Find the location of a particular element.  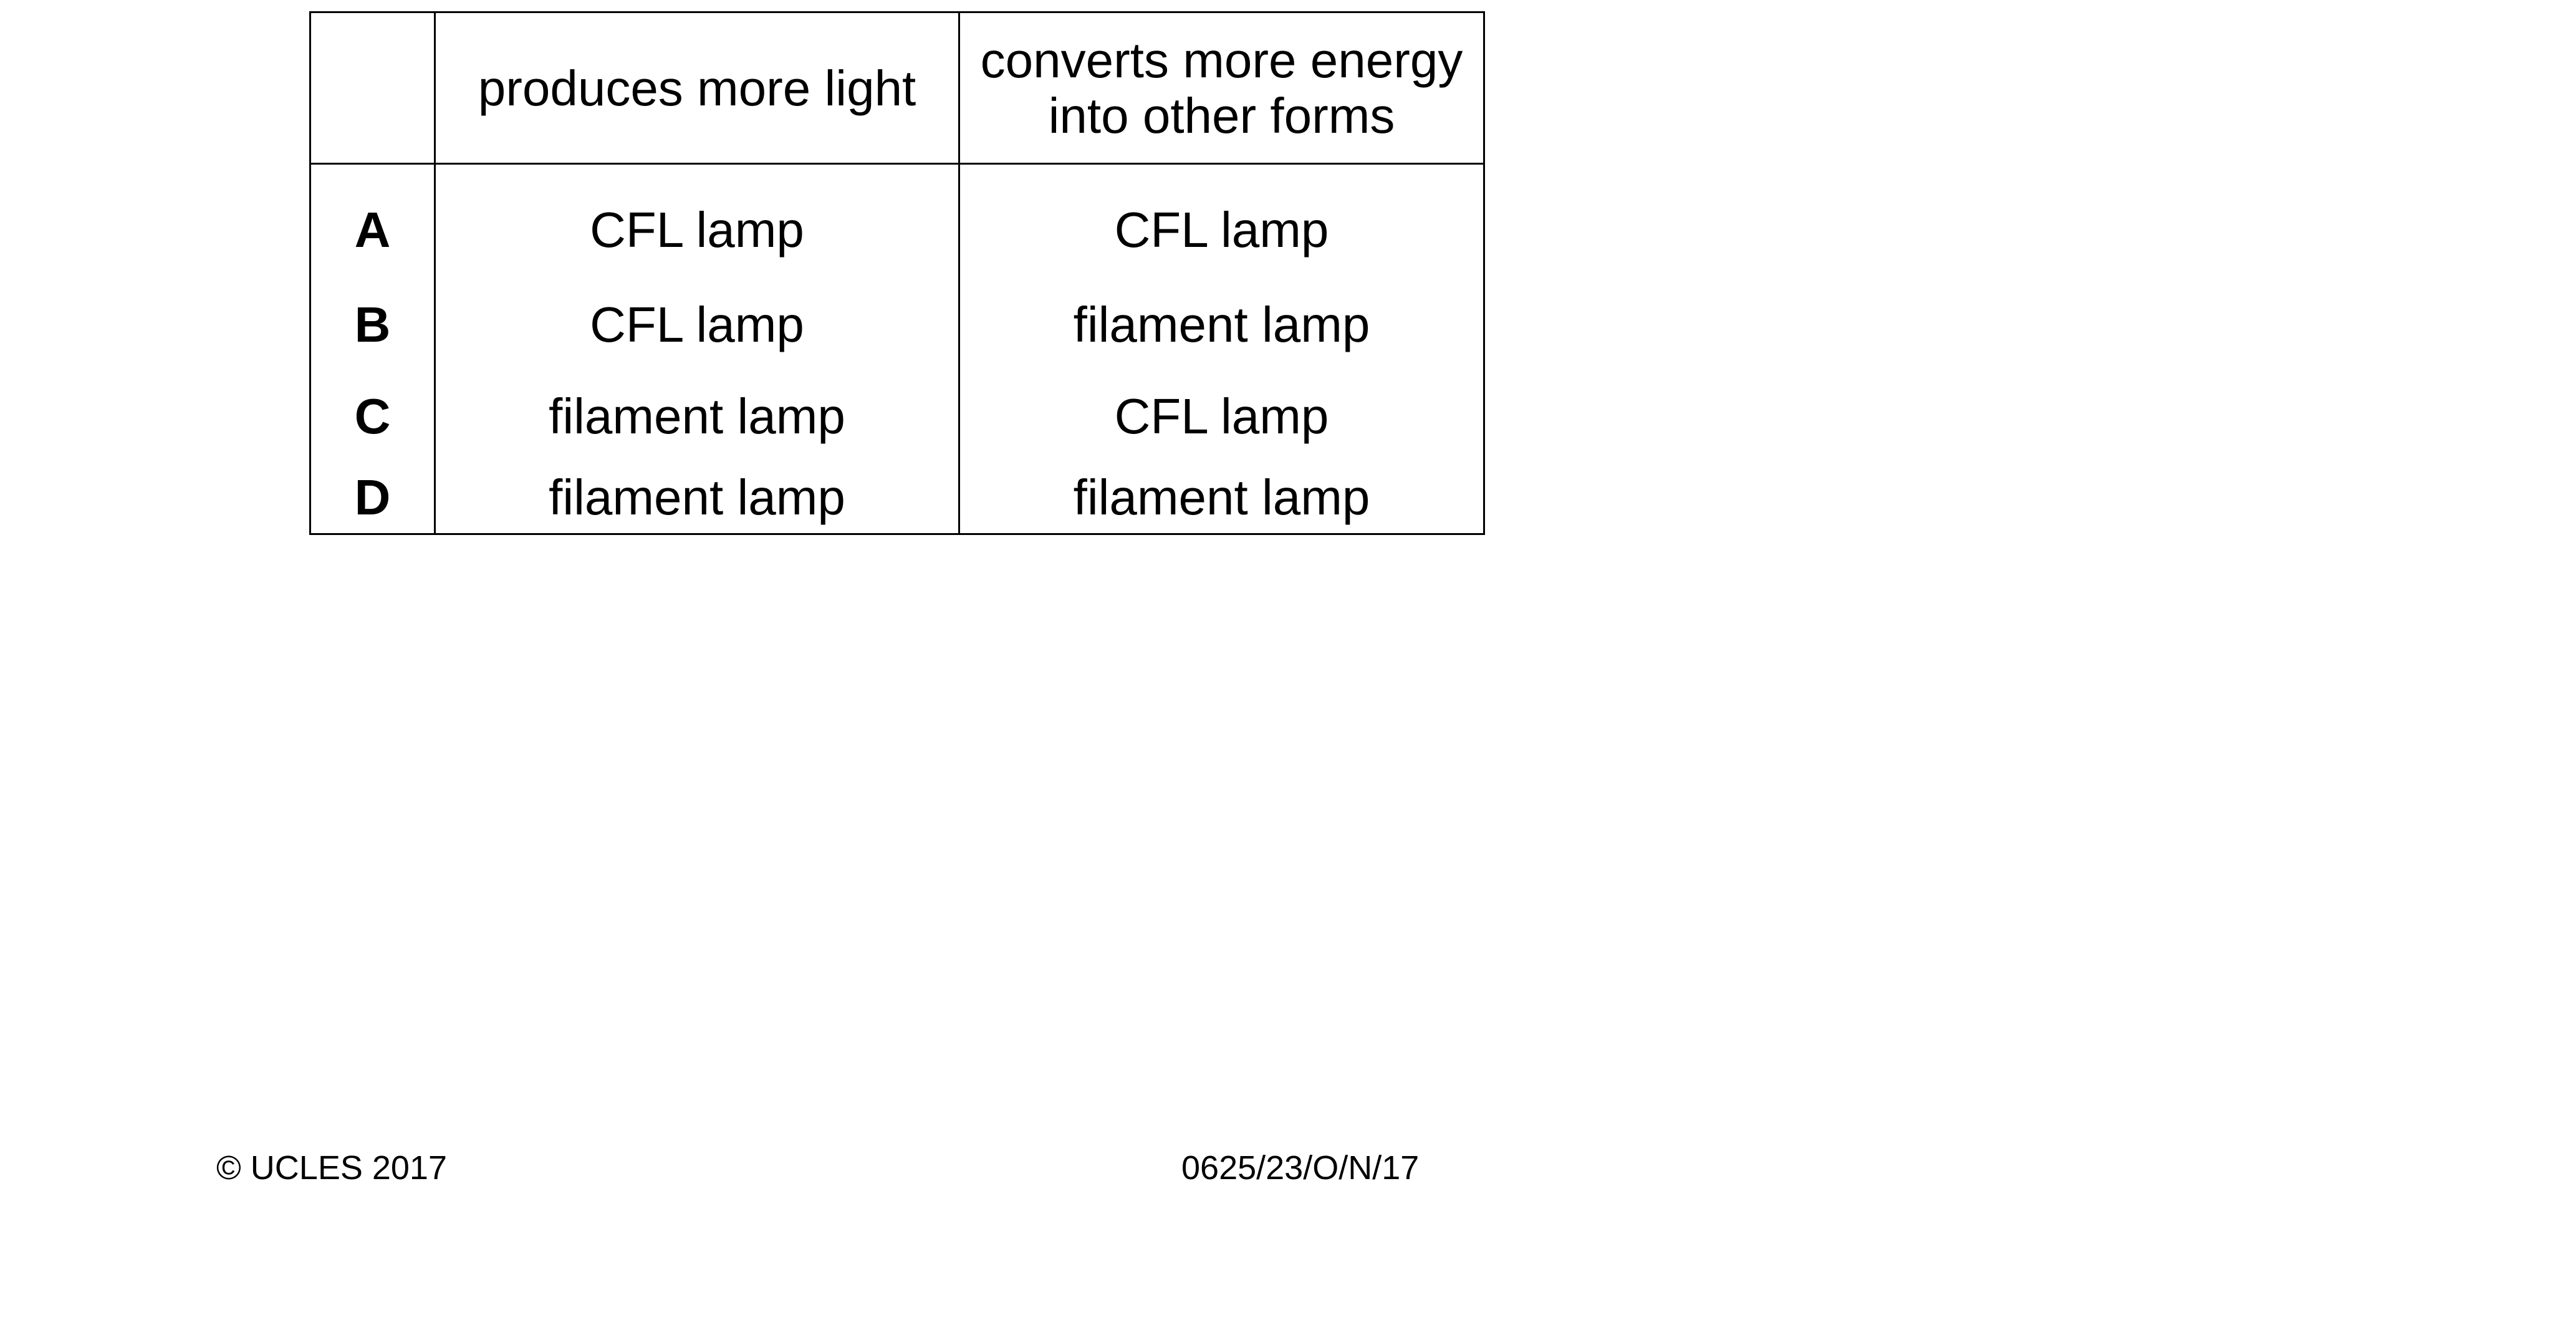

option-letter: B is located at coordinates (372, 325).